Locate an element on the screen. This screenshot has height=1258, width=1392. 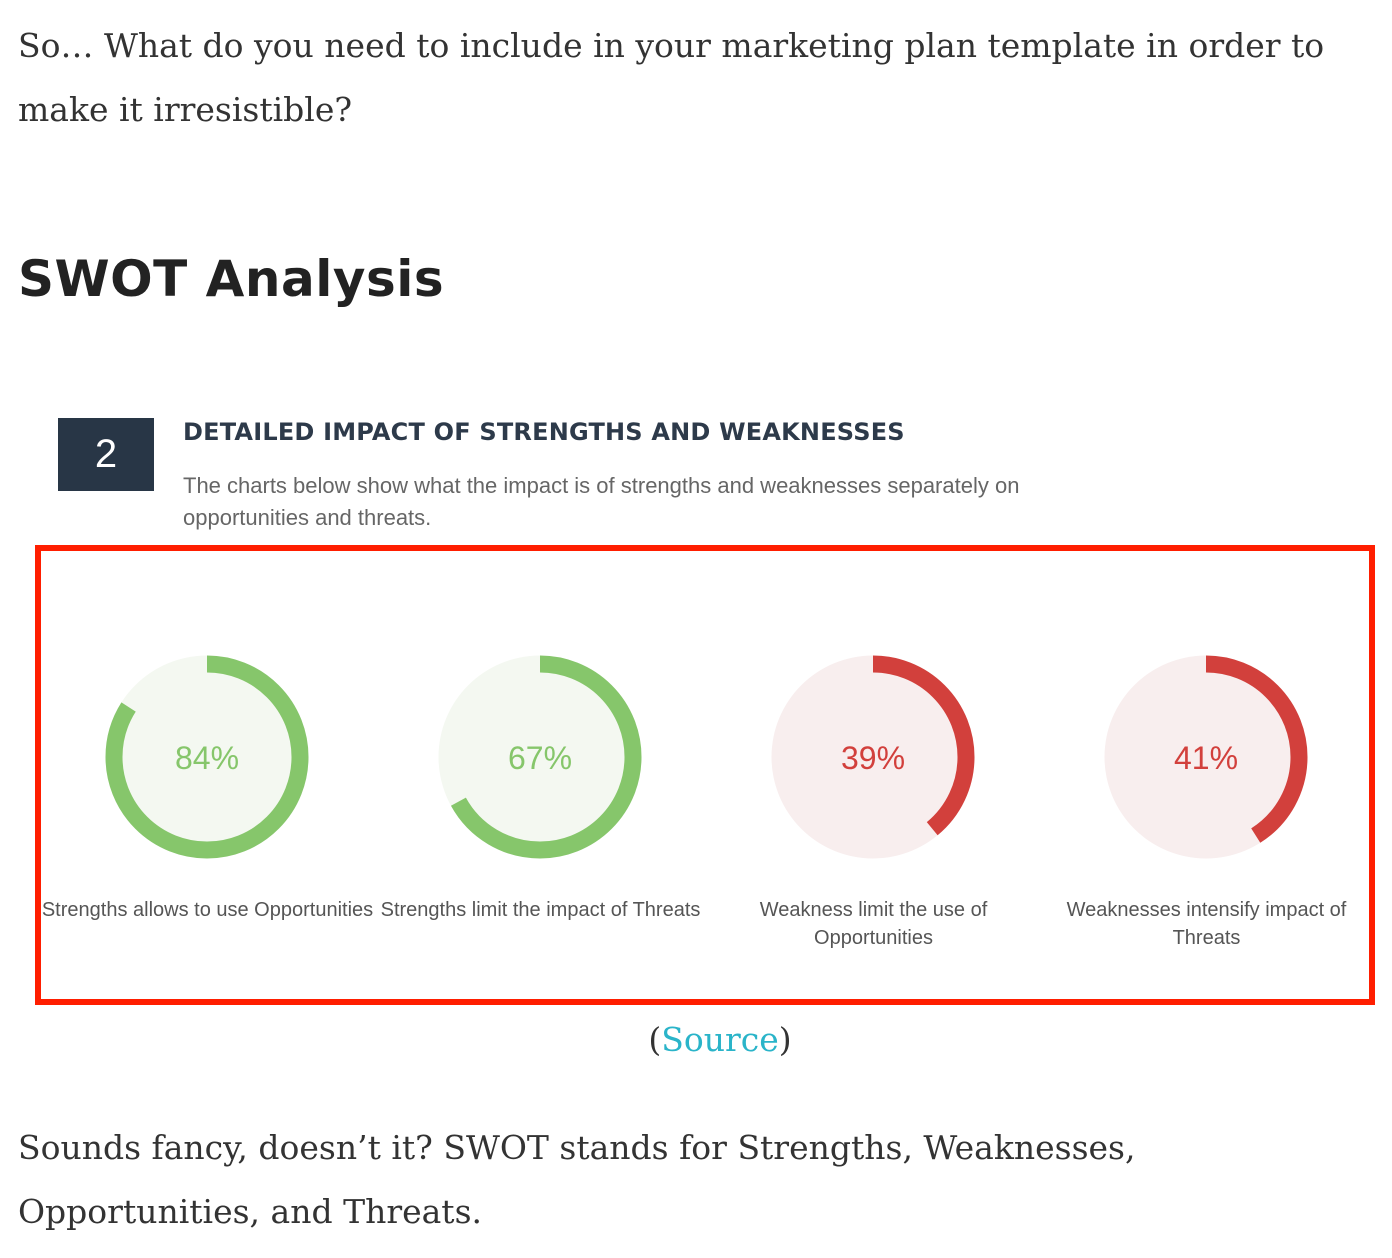
donut-svg: 67% is located at coordinates (540, 757).